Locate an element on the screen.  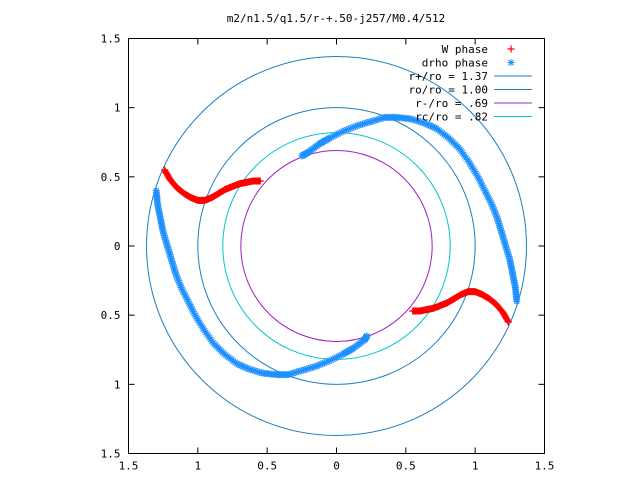
legend-label: drho phase is located at coordinates (455, 63).